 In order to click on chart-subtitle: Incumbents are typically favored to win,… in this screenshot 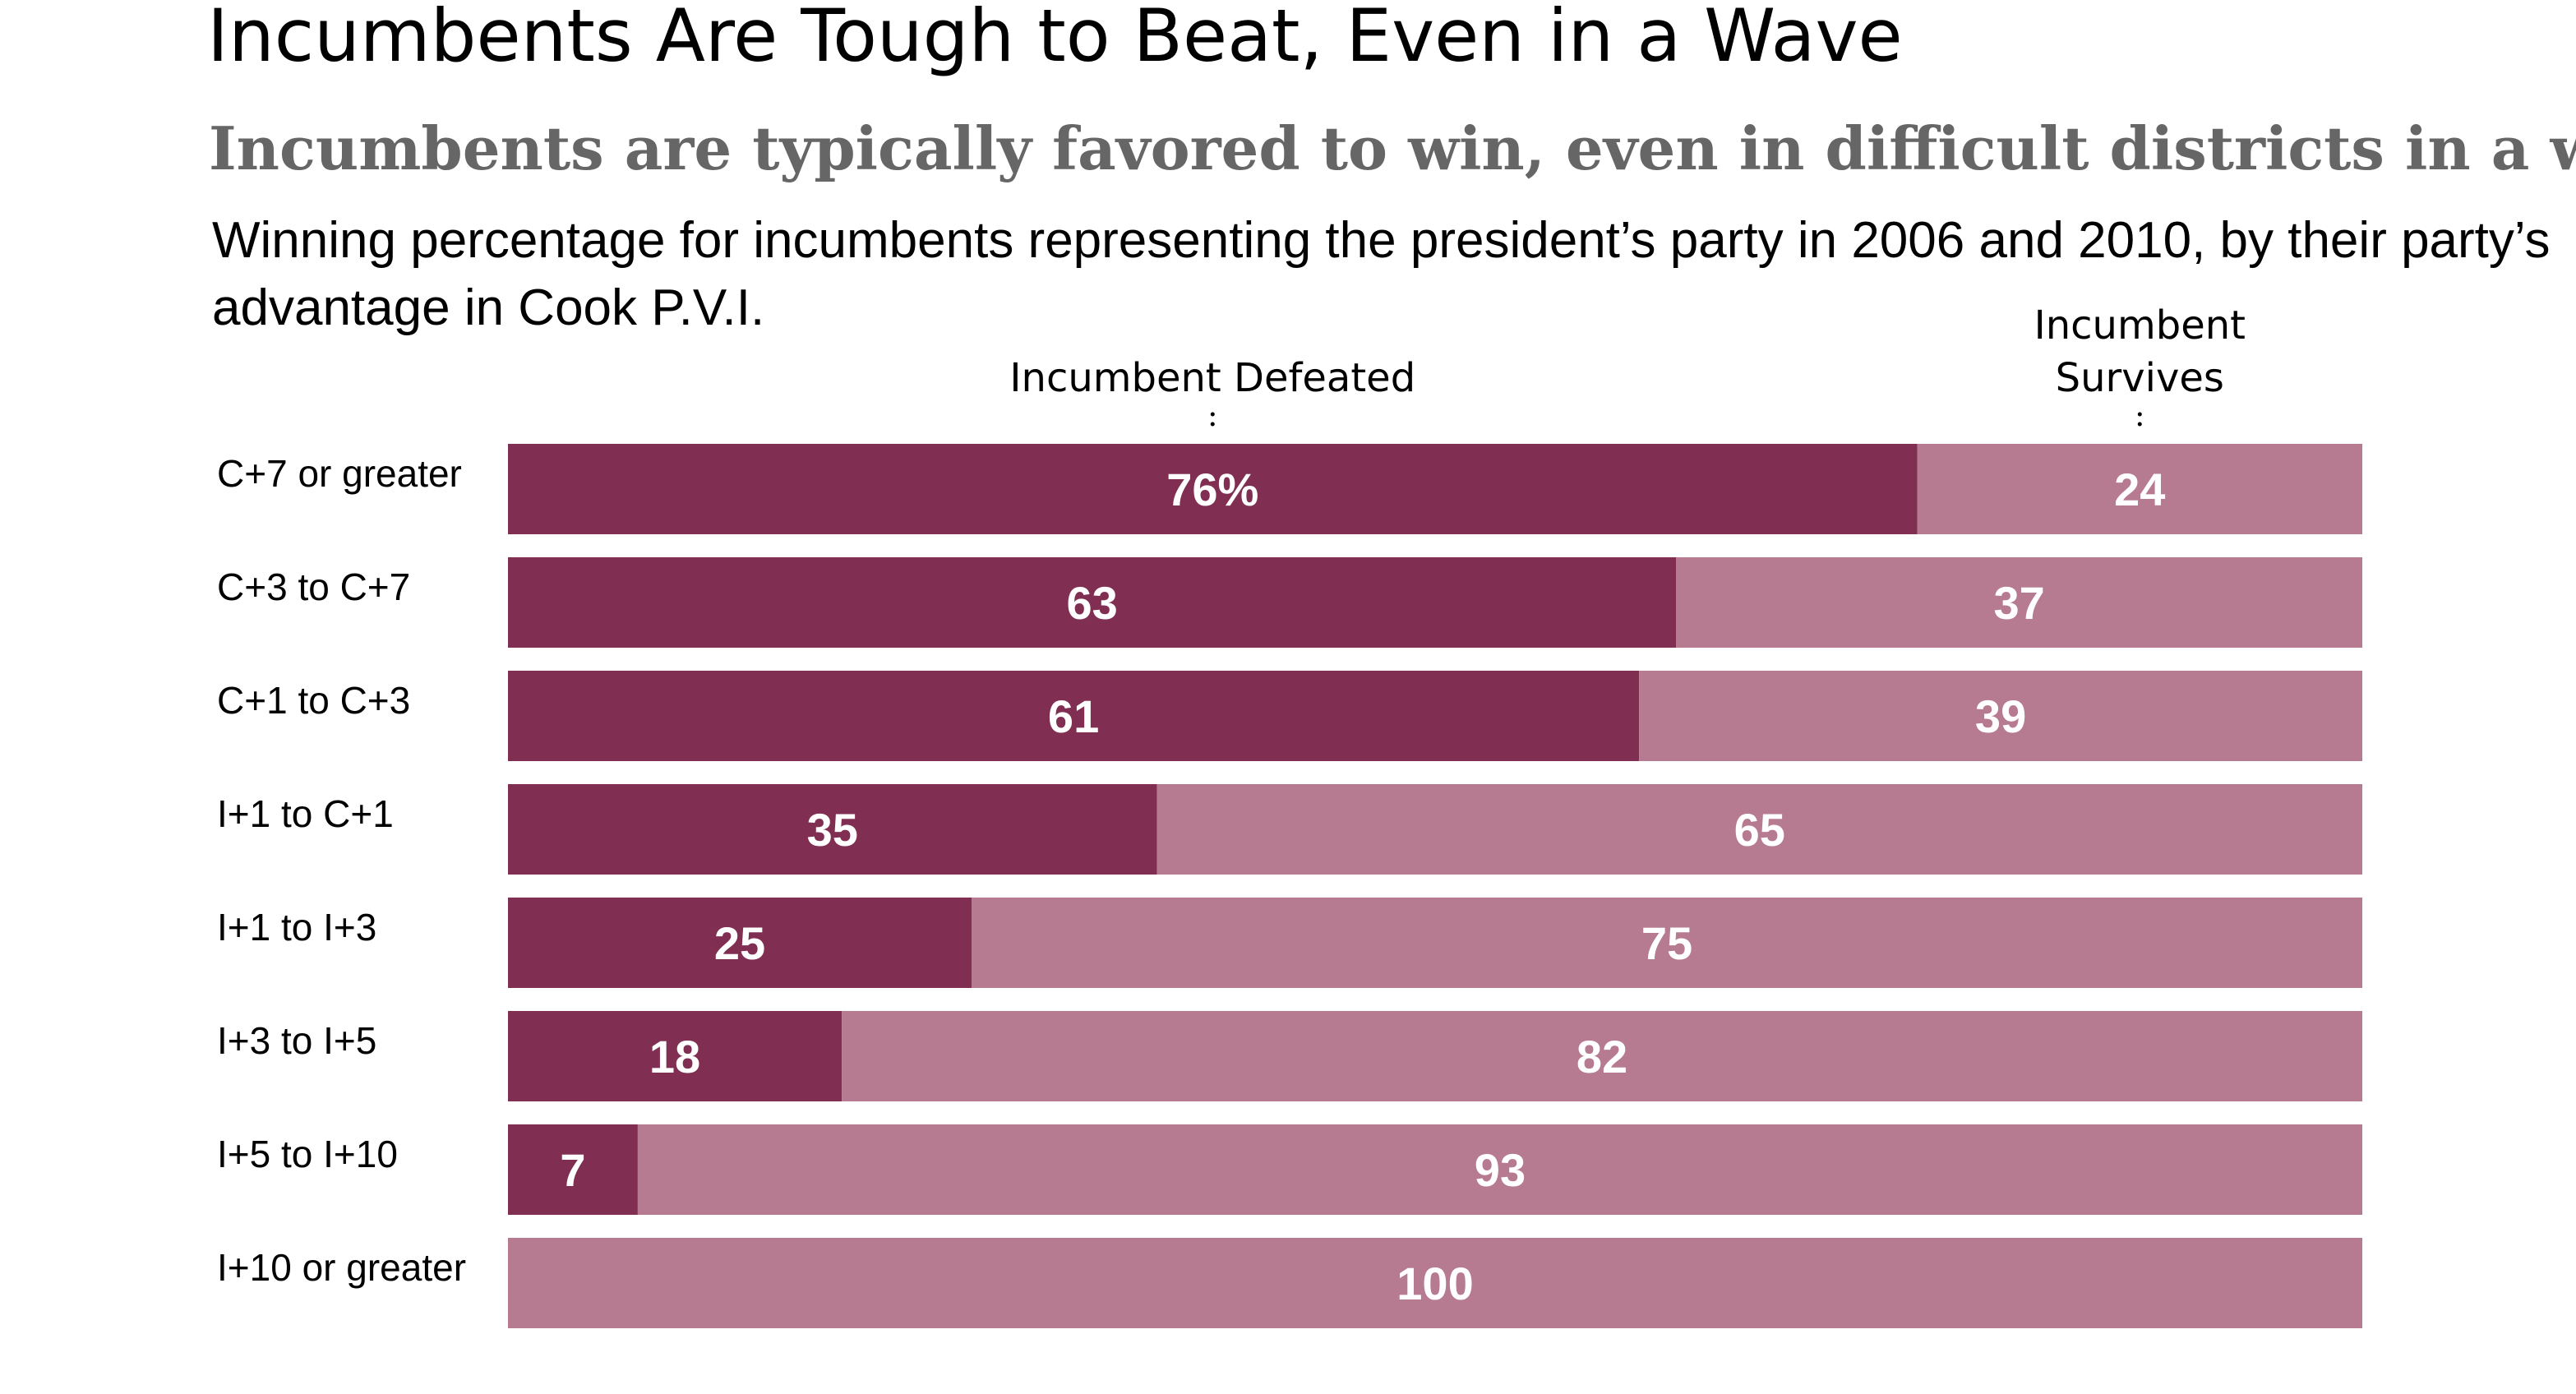, I will do `click(1392, 148)`.